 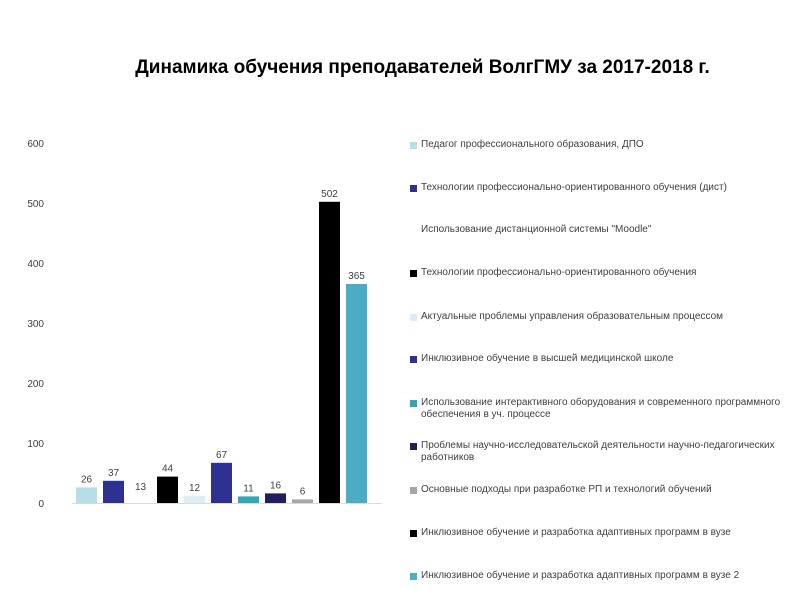 I want to click on data-label: 26, so click(x=87, y=479).